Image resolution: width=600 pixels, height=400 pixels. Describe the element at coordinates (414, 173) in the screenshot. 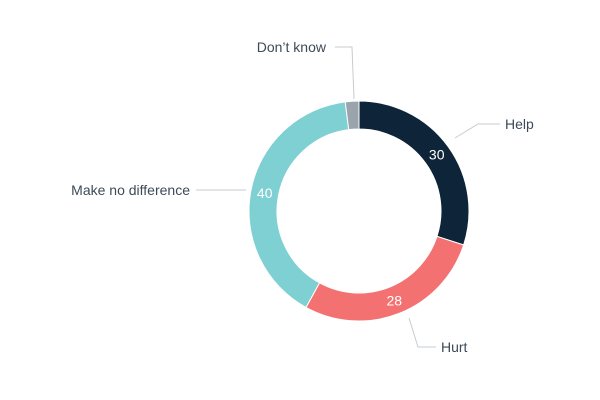

I see `slice-help` at that location.